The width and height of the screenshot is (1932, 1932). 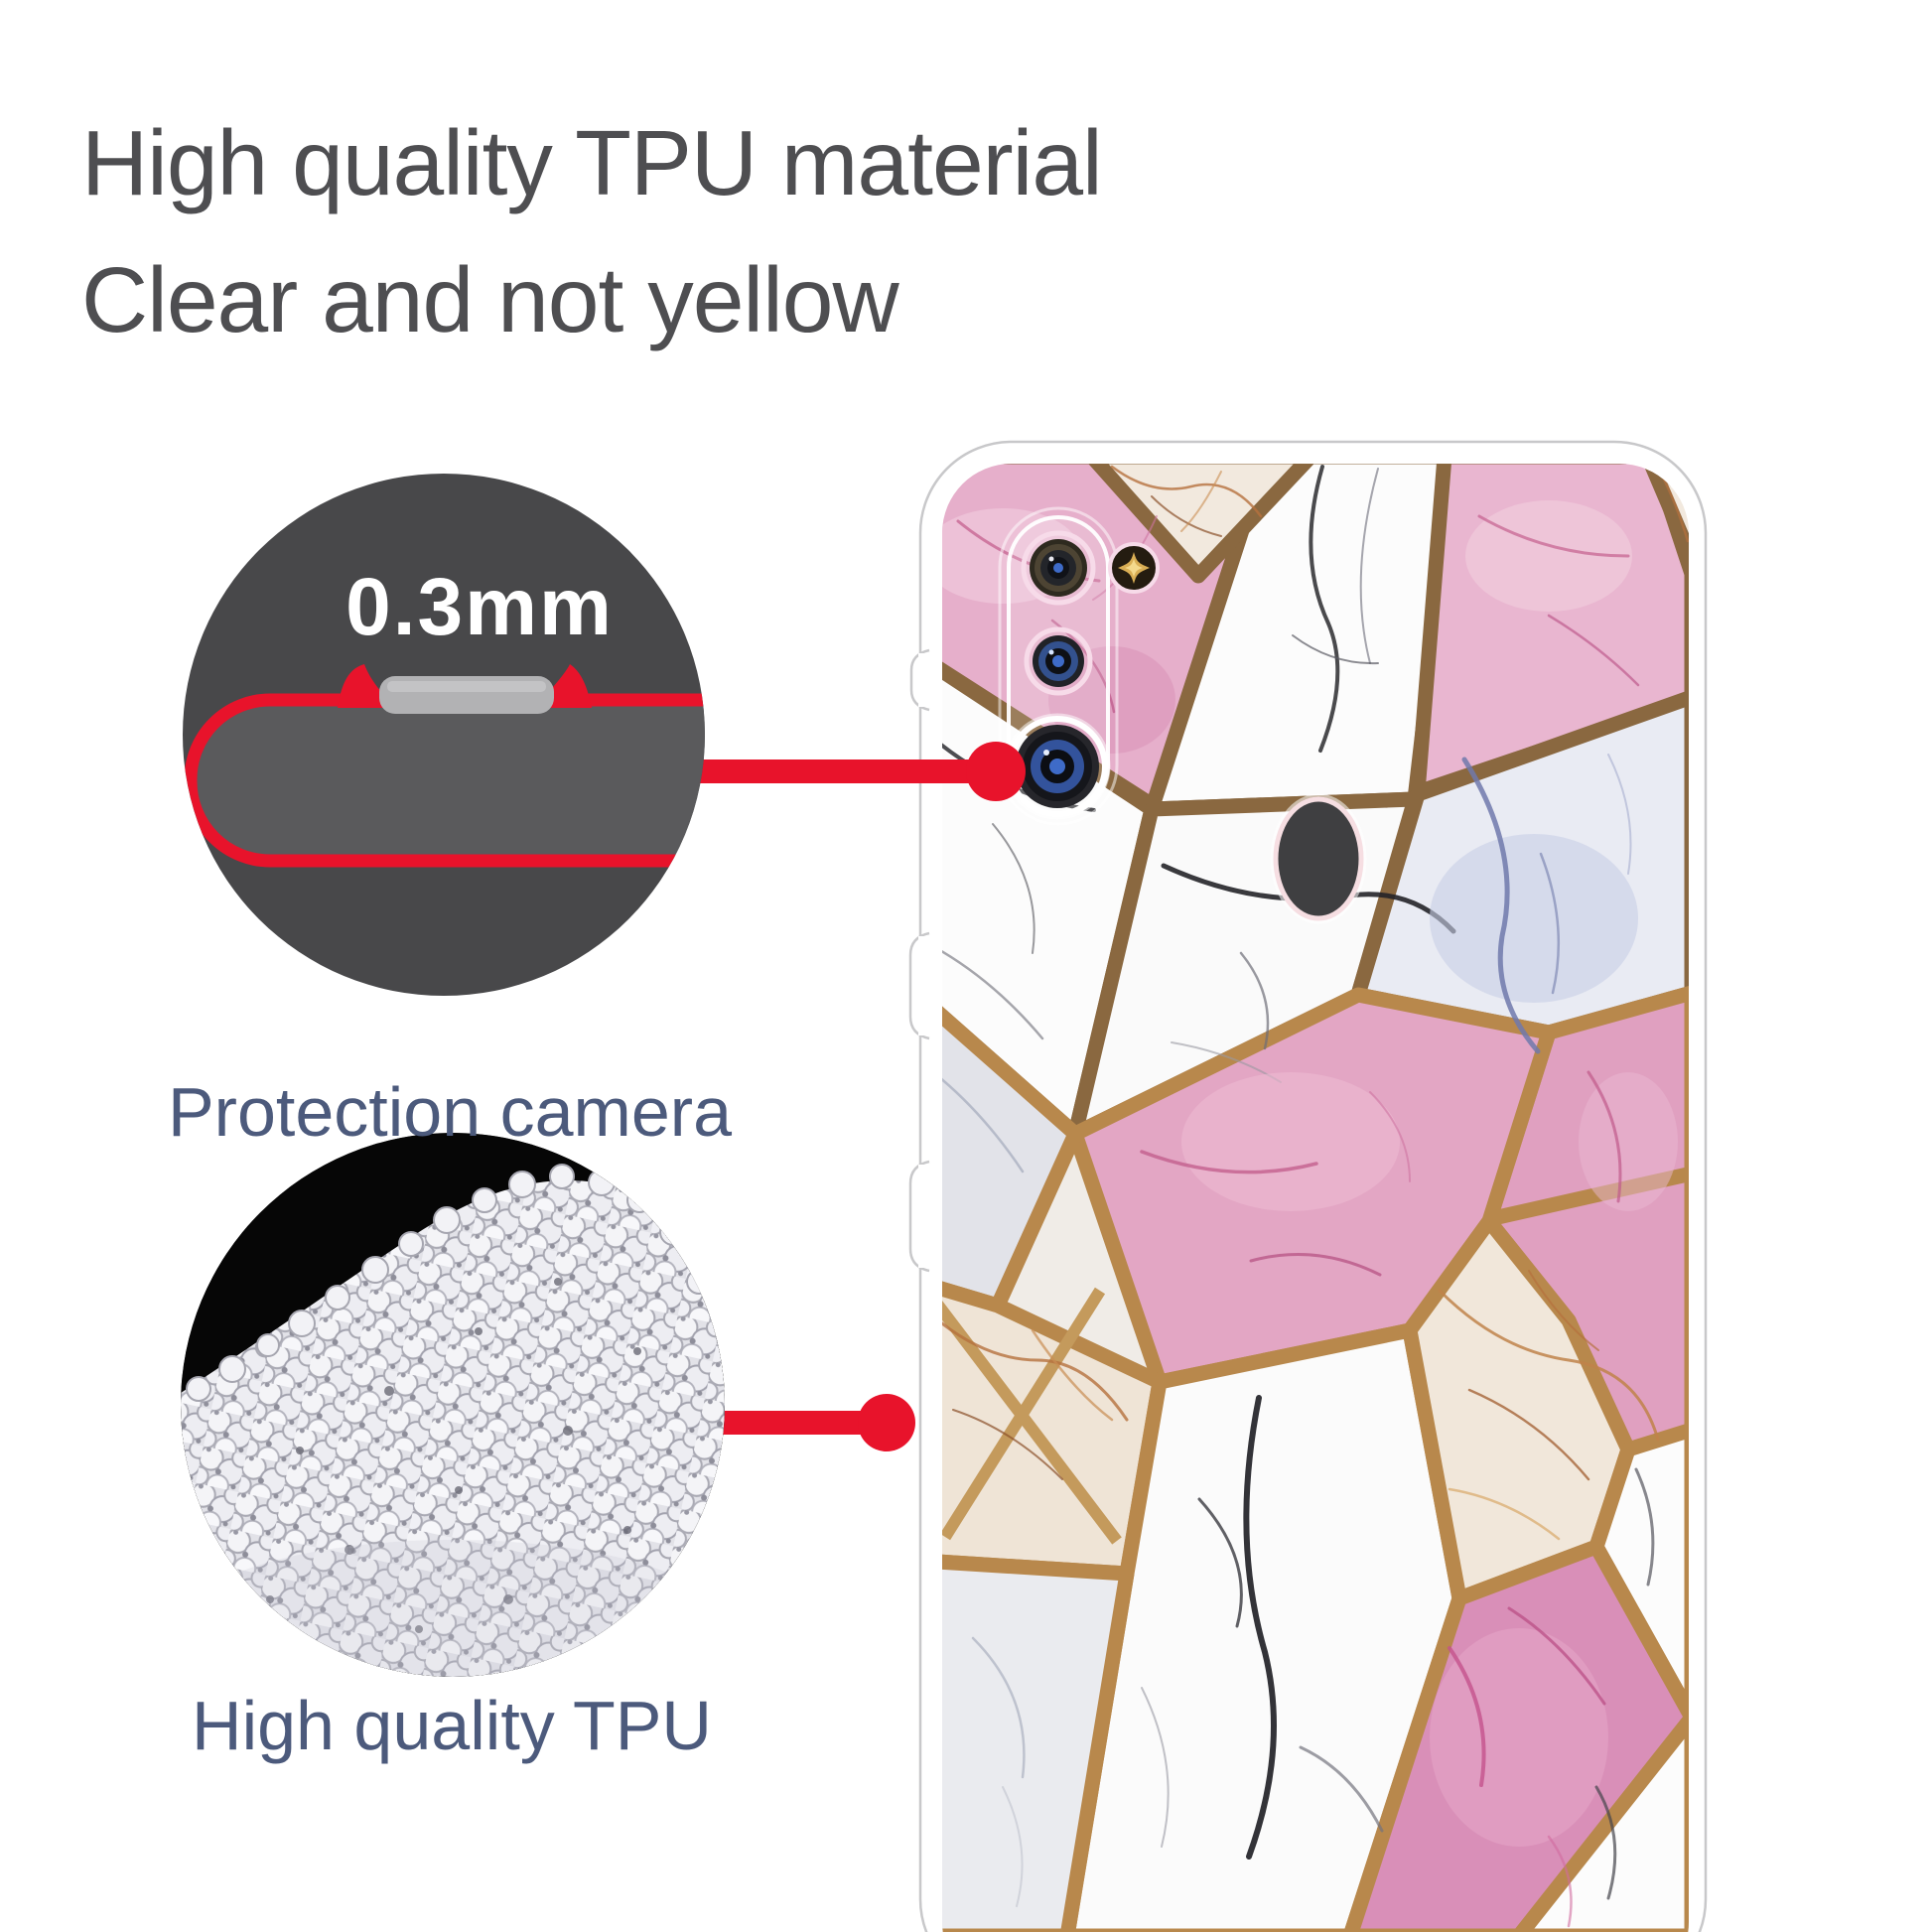 I want to click on fingerprint-sensor, so click(x=1318, y=858).